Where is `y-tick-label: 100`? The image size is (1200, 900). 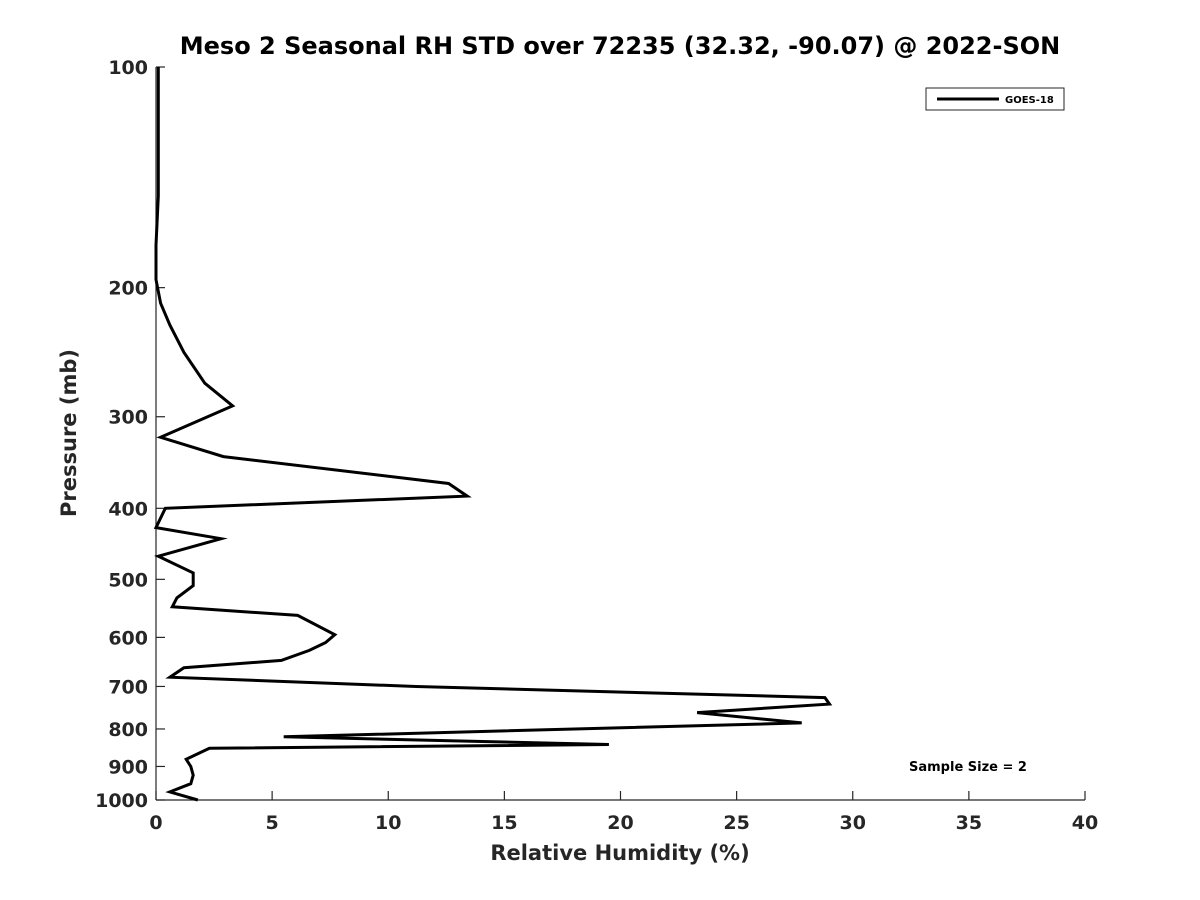 y-tick-label: 100 is located at coordinates (128, 68).